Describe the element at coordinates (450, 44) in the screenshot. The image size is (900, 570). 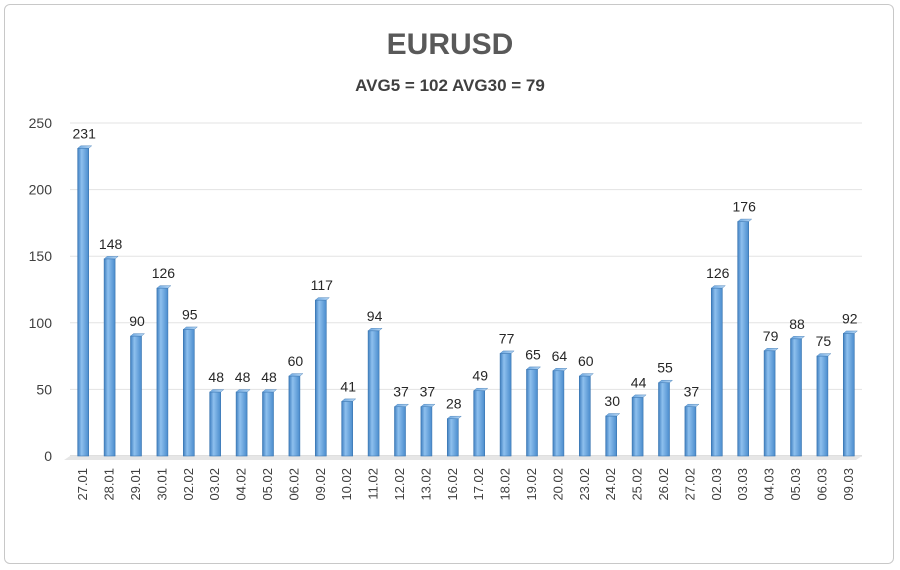
I see `chart-title: EURUSD` at that location.